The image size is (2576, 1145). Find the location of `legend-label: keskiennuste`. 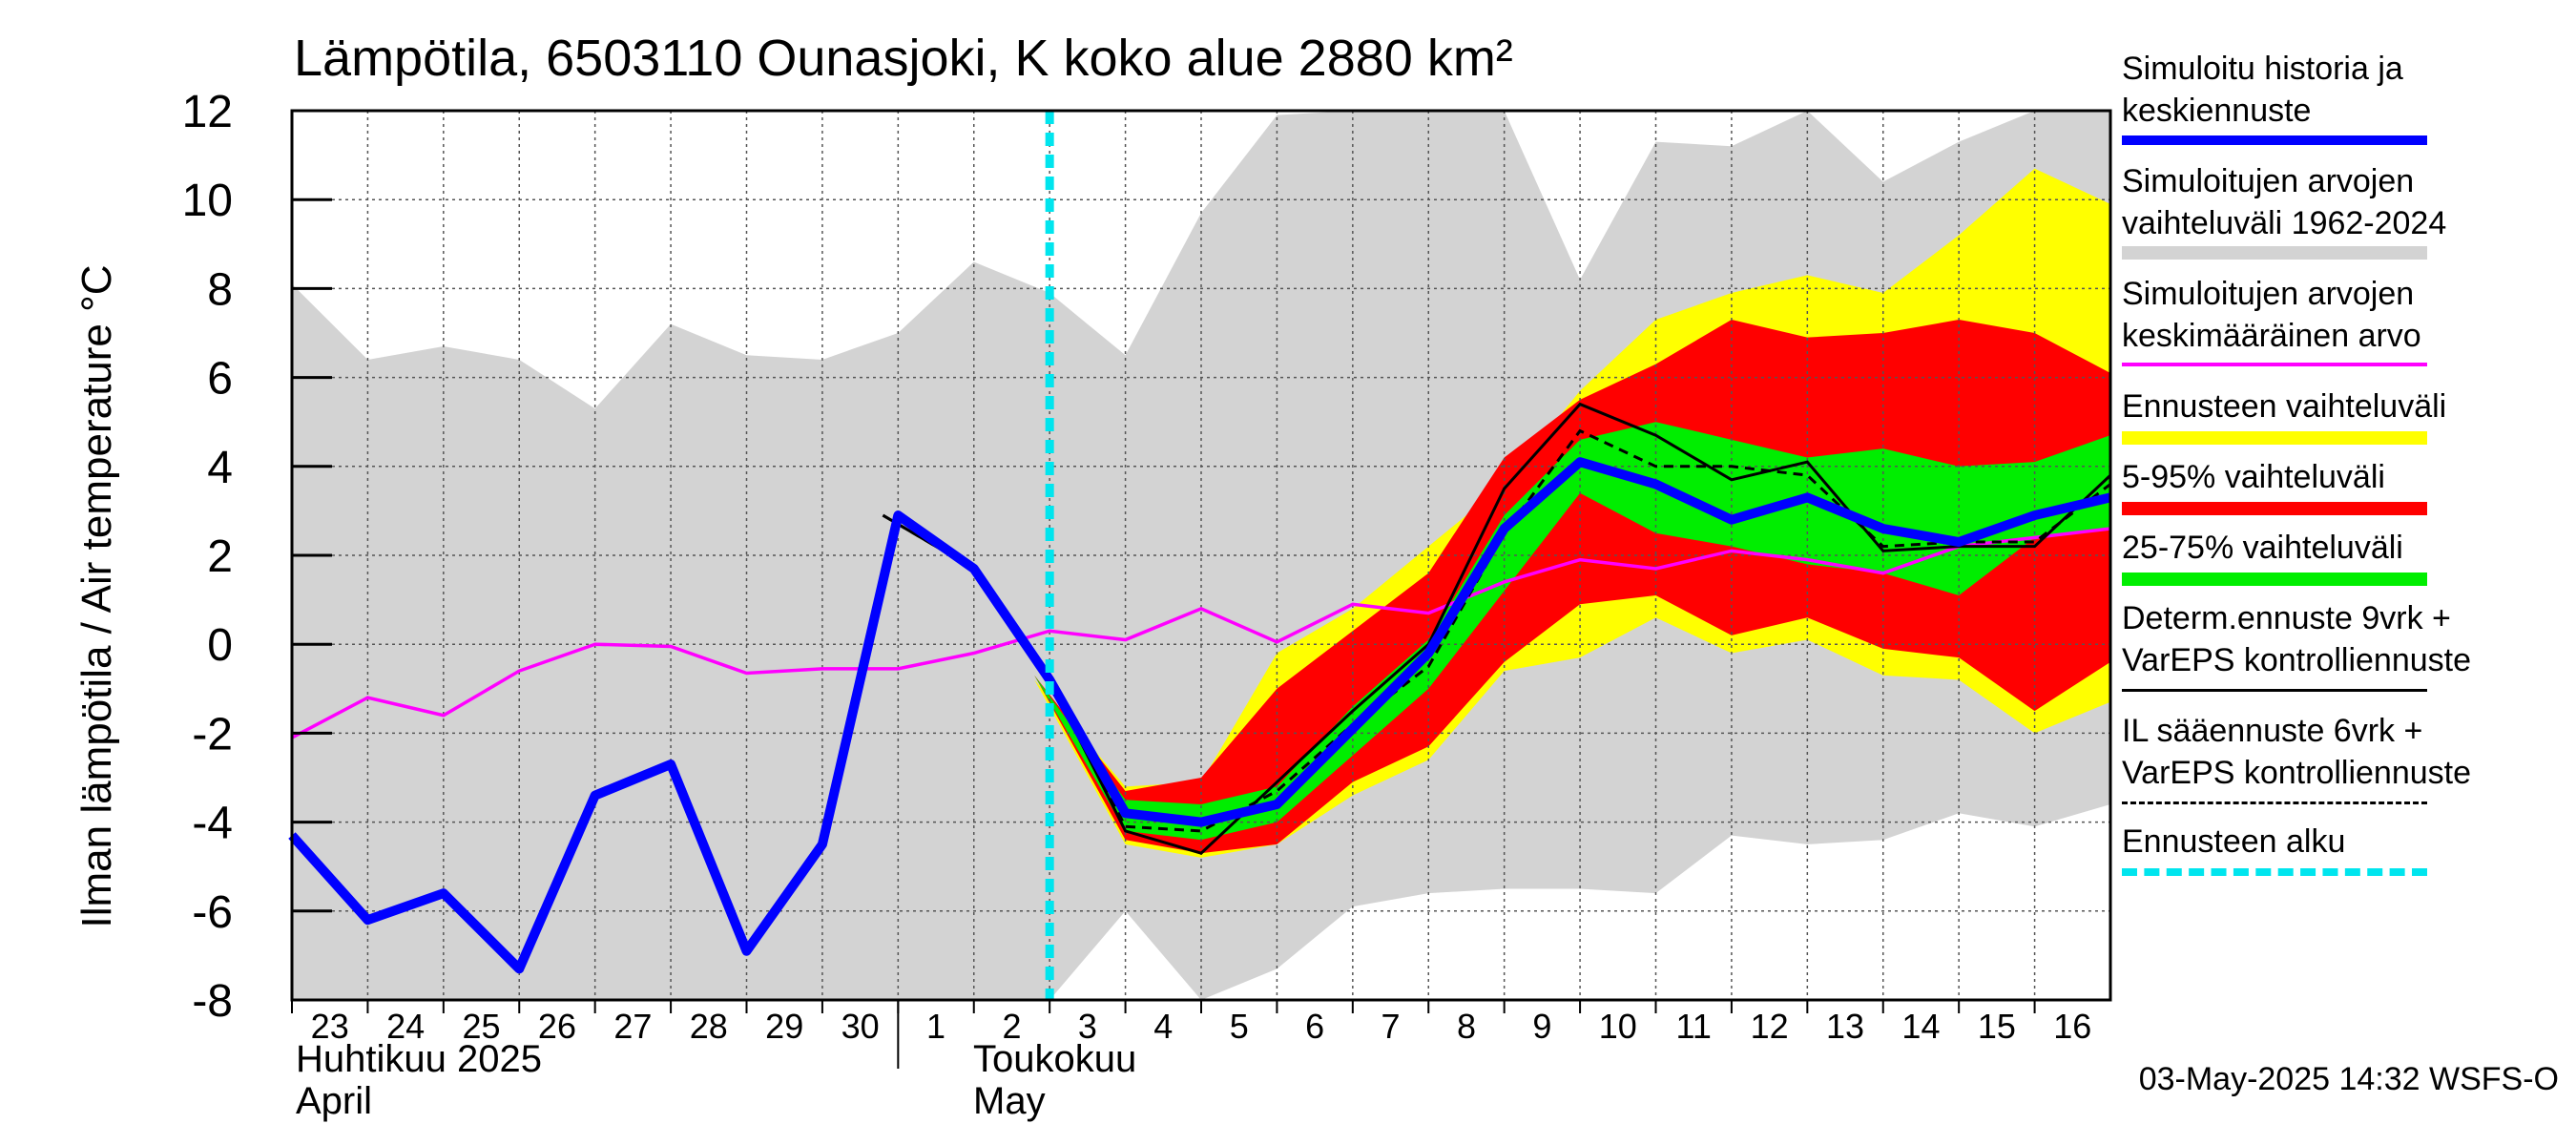

legend-label: keskiennuste is located at coordinates (2217, 111).